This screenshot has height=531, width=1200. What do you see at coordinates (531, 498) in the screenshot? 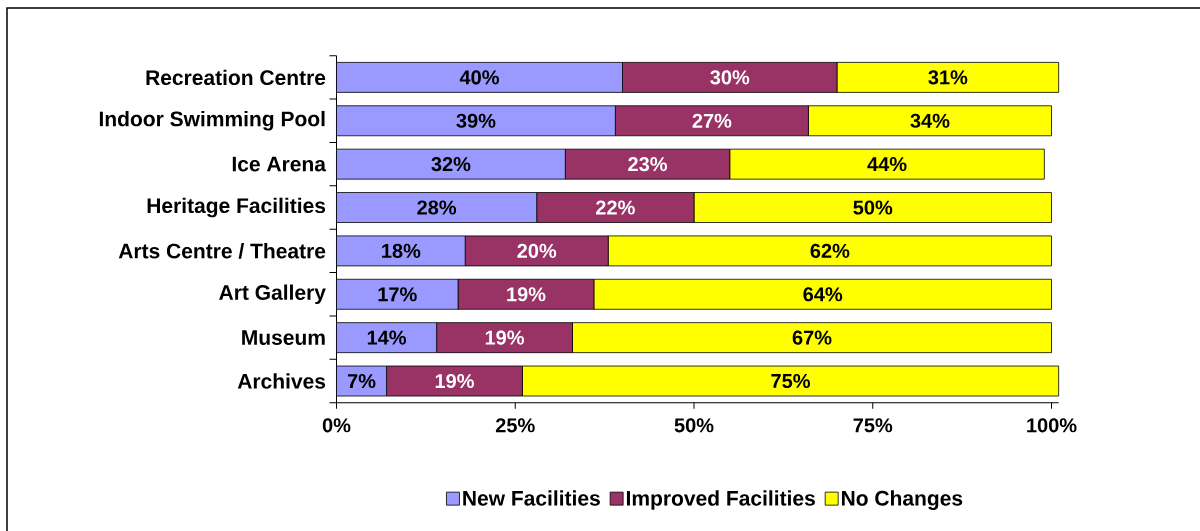
I see `legend-label: New Facilities` at bounding box center [531, 498].